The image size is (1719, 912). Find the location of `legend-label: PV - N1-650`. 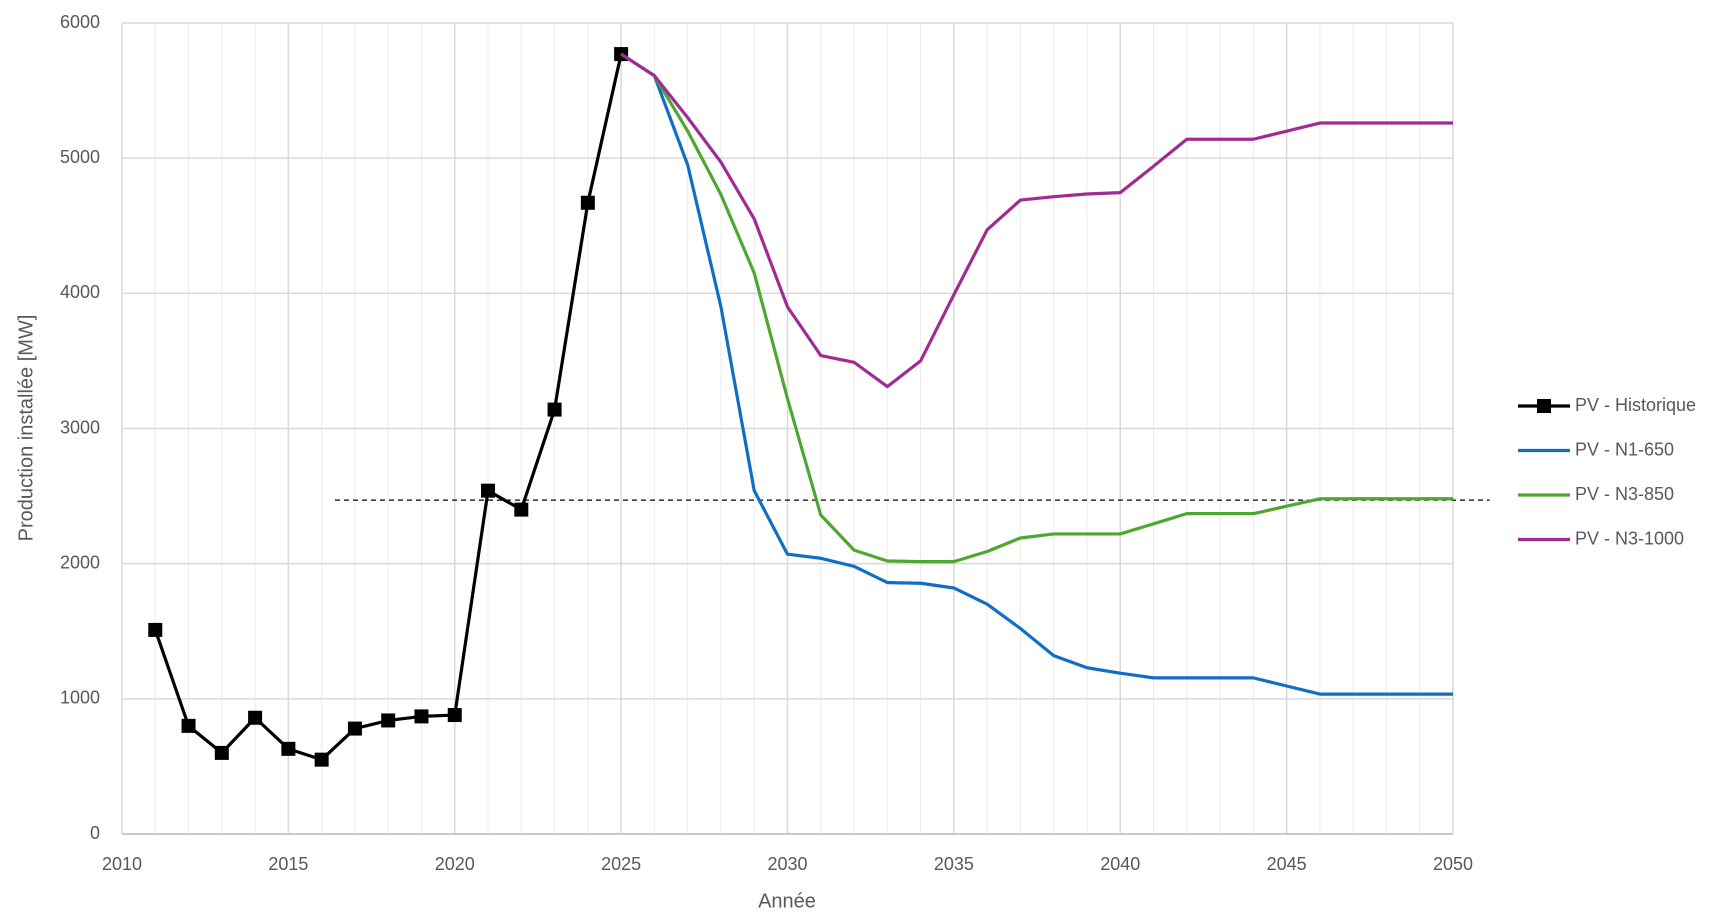

legend-label: PV - N1-650 is located at coordinates (1624, 449).